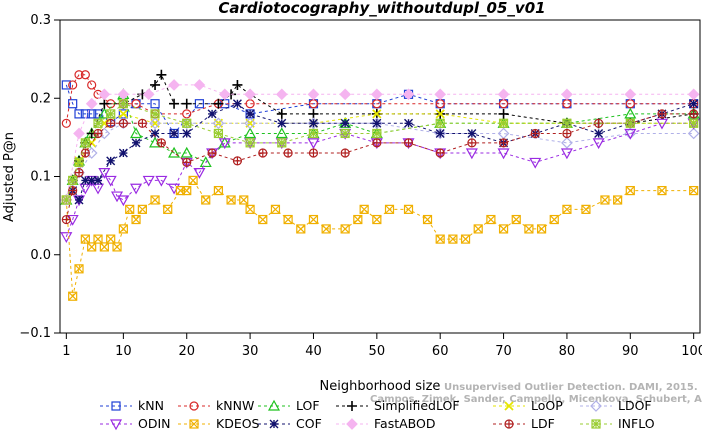 This screenshot has width=702, height=434. Describe the element at coordinates (308, 405) in the screenshot. I see `legend-label: LOF` at that location.